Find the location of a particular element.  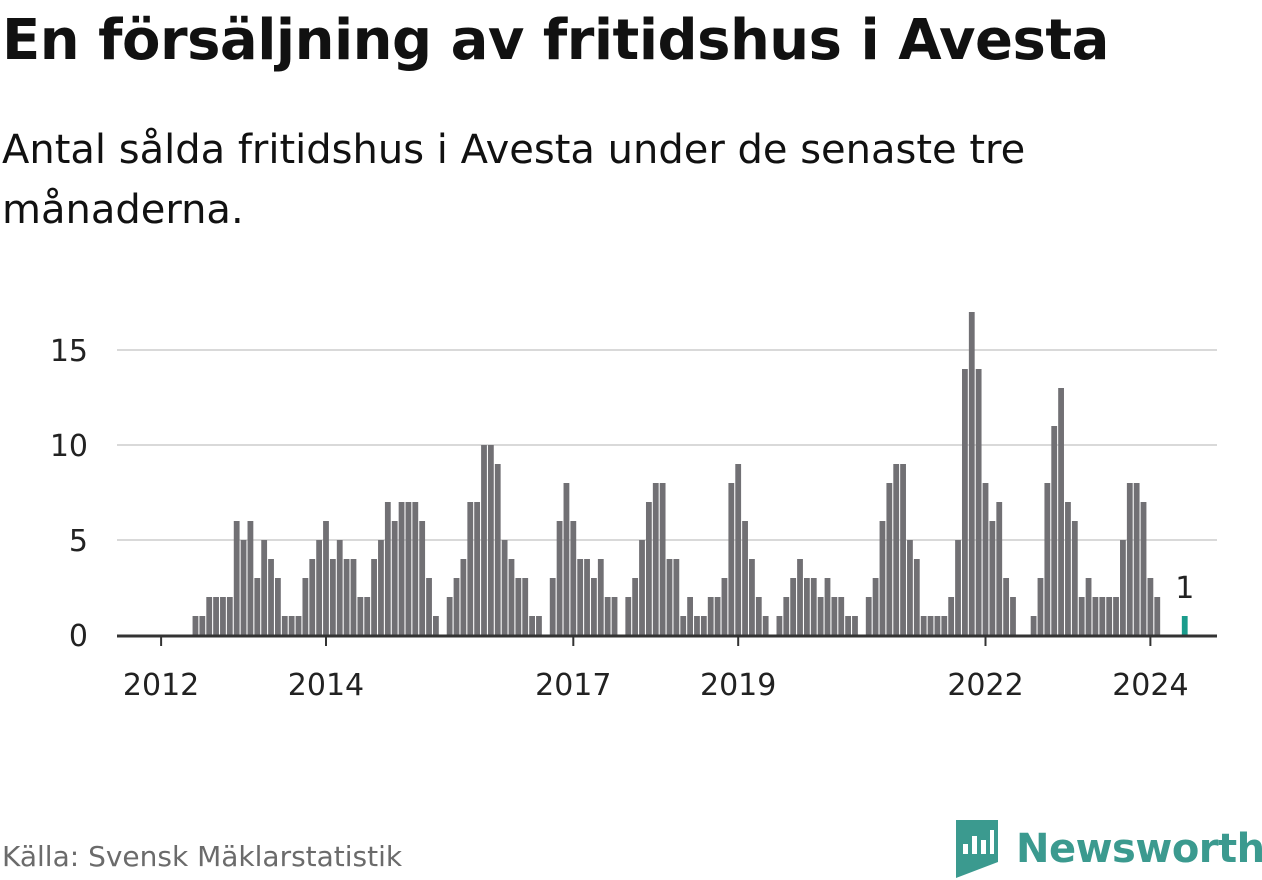

newsworthy-logo: Newsworthy is located at coordinates (1107, 849).